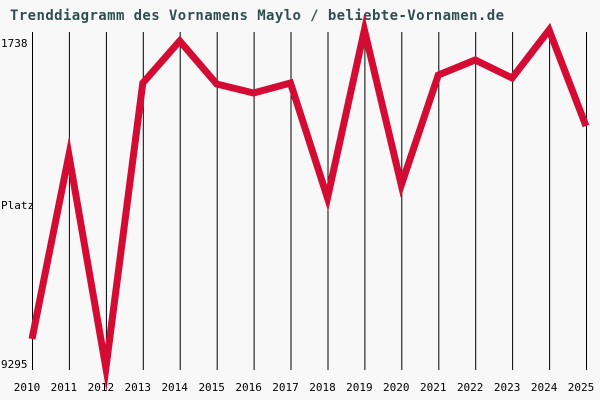 Image resolution: width=600 pixels, height=400 pixels. What do you see at coordinates (101, 387) in the screenshot?
I see `x-tick-label-2012: 2012` at bounding box center [101, 387].